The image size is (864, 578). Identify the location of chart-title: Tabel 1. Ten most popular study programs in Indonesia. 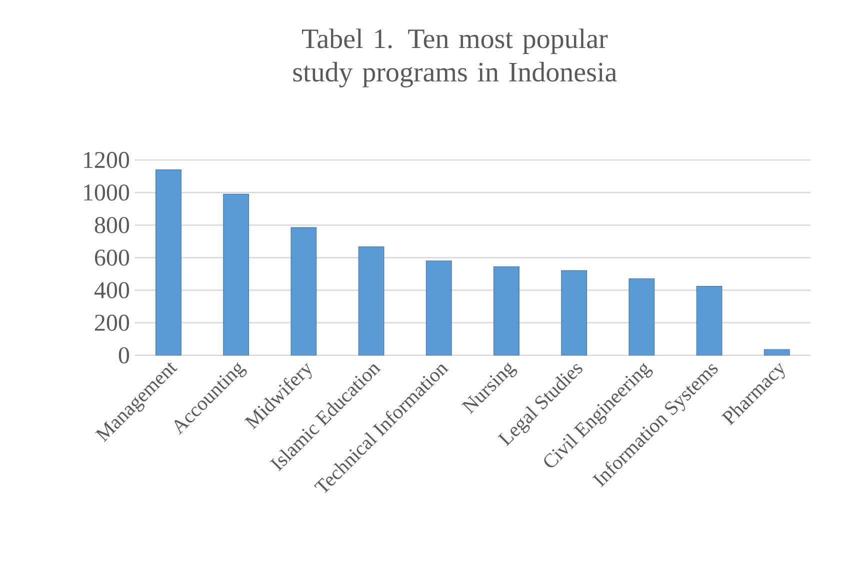
(455, 58).